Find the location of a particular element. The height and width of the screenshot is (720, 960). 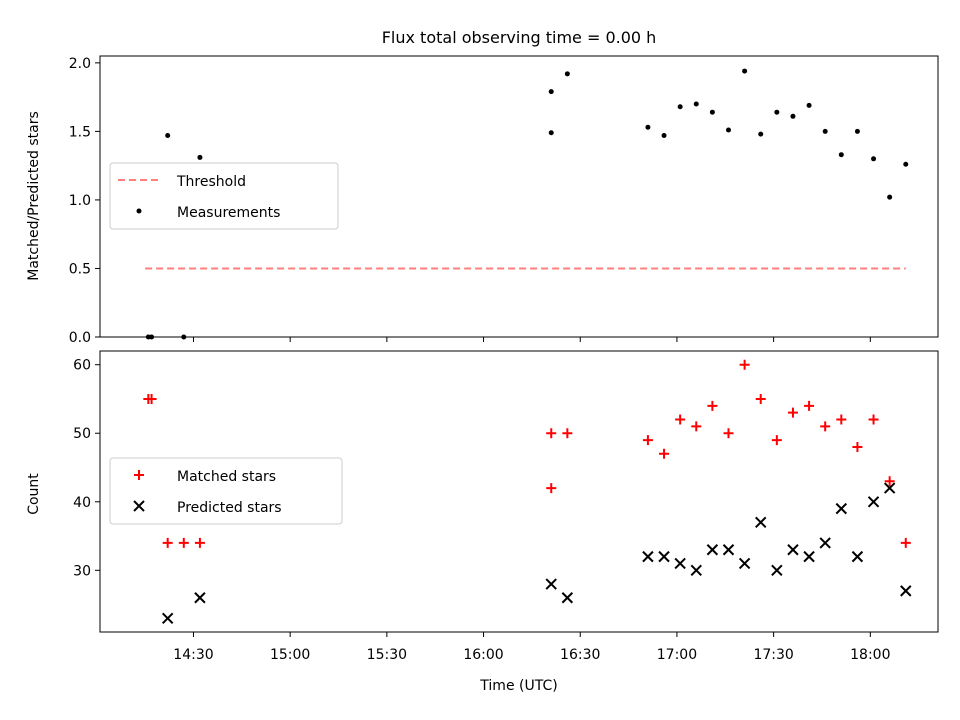

x-tick-label: 16:00 is located at coordinates (483, 655).